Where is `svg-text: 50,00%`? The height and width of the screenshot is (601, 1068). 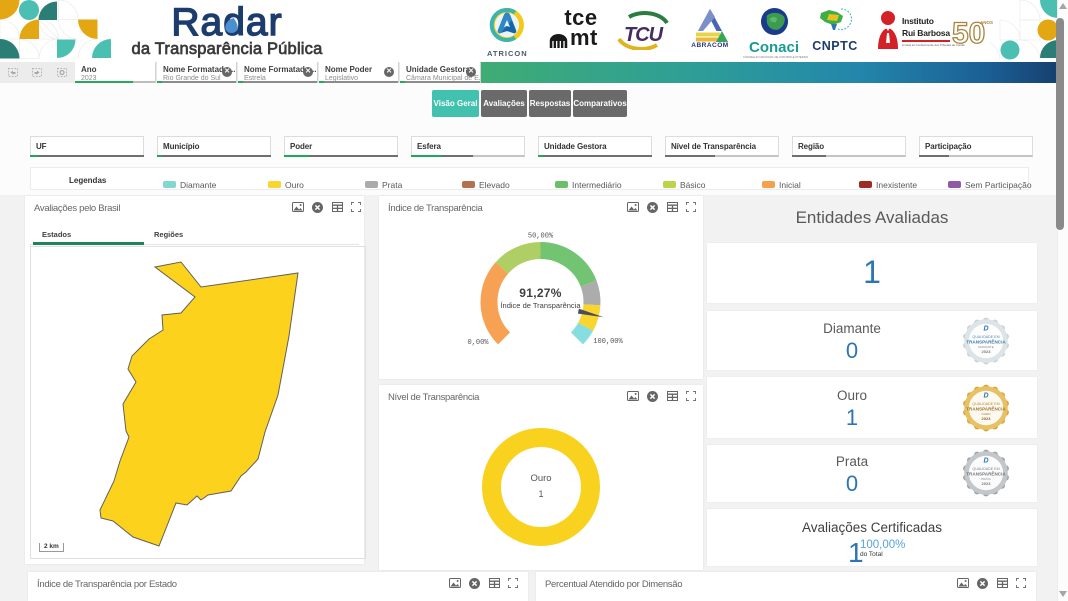 svg-text: 50,00% is located at coordinates (541, 237).